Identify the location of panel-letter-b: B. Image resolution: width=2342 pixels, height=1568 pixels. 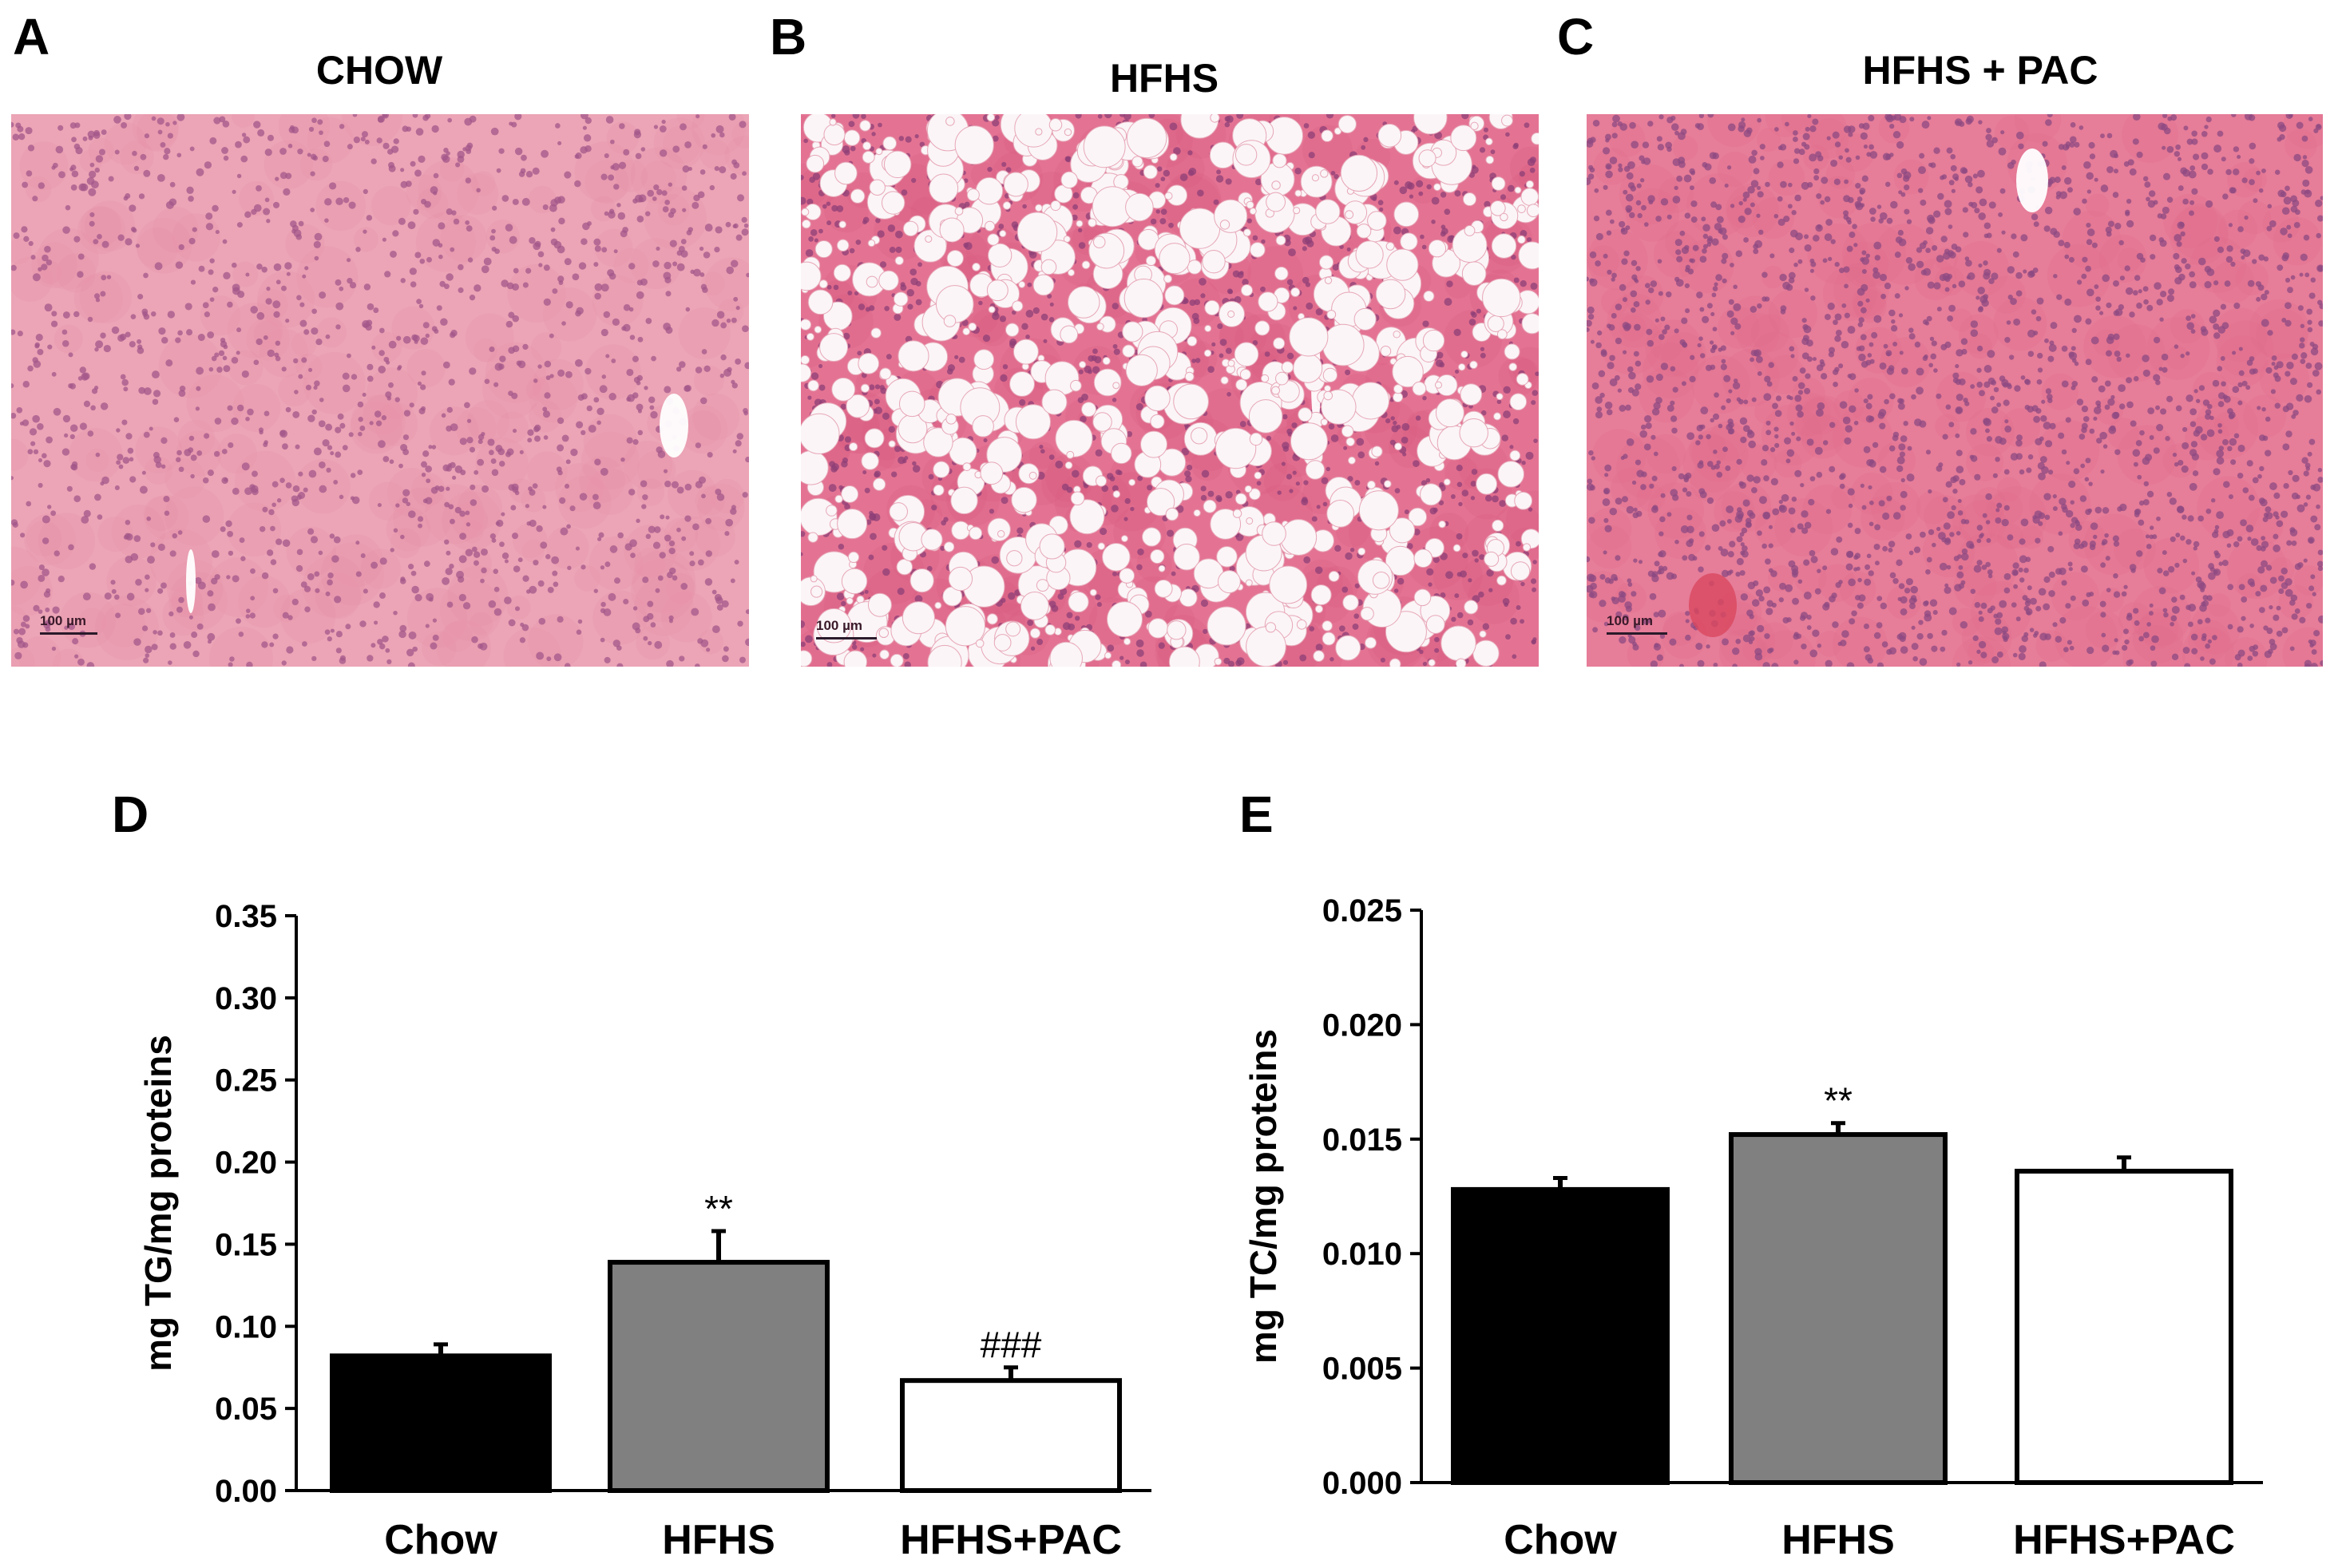
(788, 36).